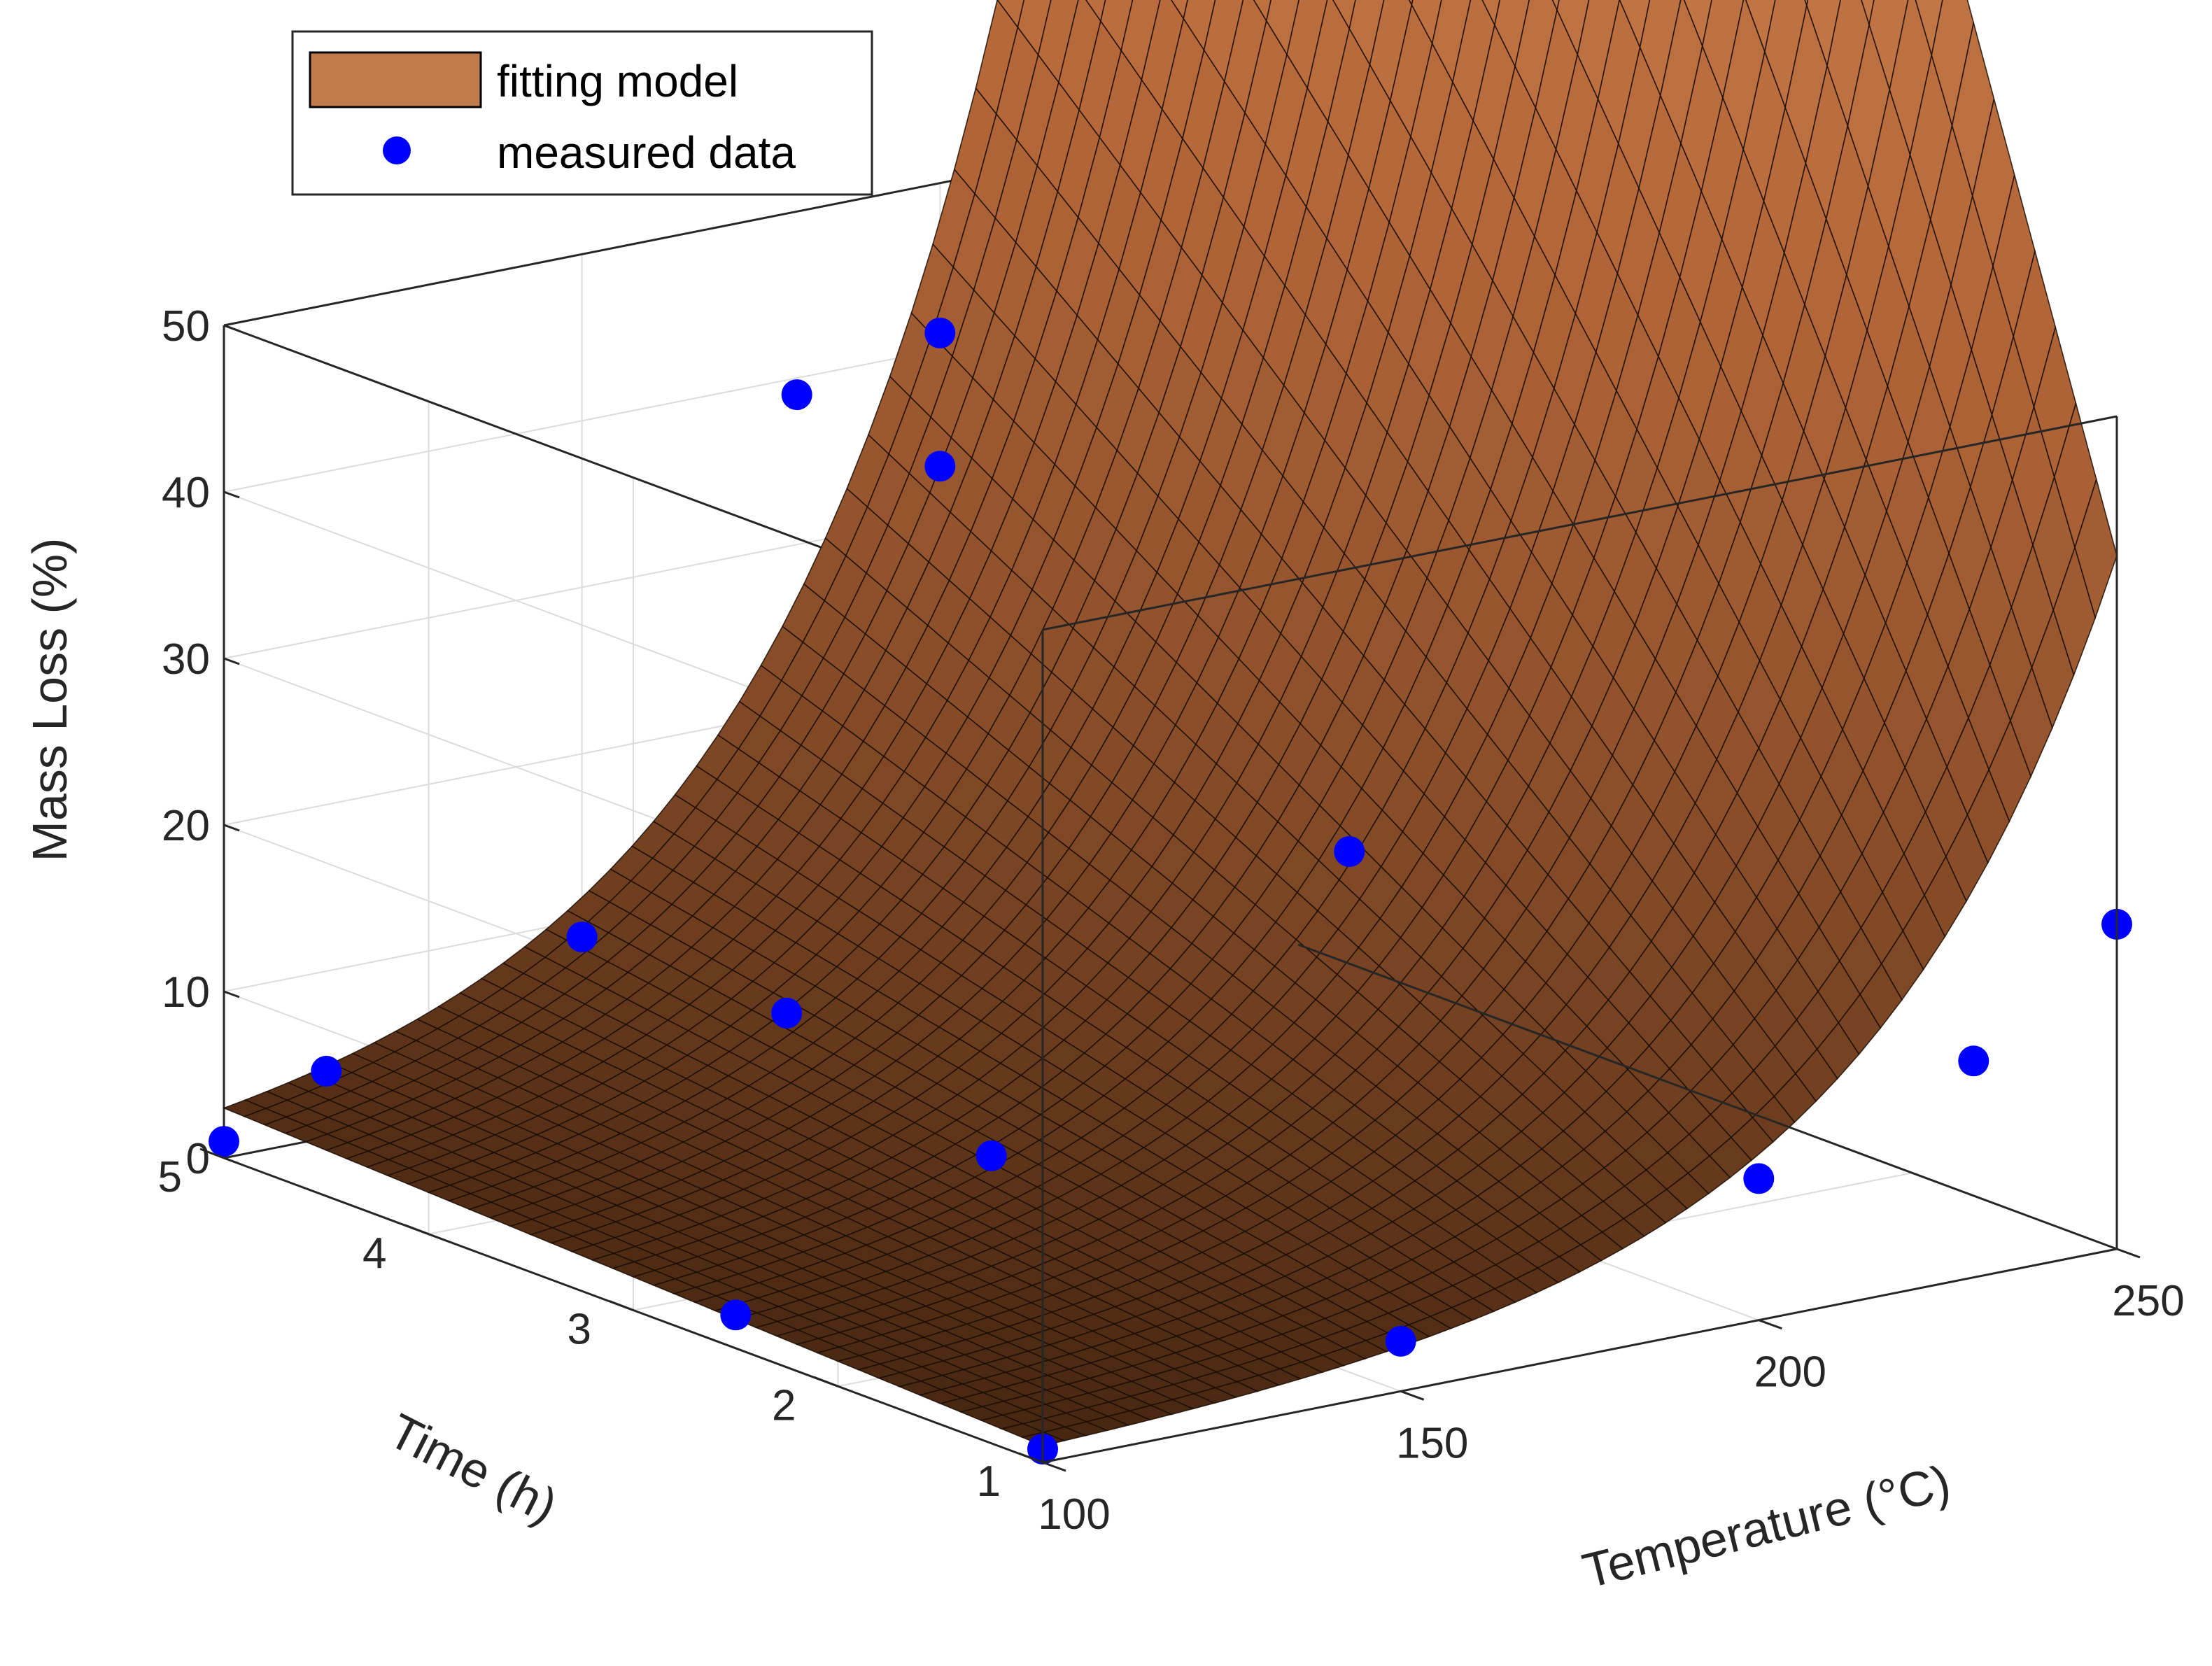 This screenshot has width=2212, height=1666. I want to click on y-tick-label: 4, so click(374, 1253).